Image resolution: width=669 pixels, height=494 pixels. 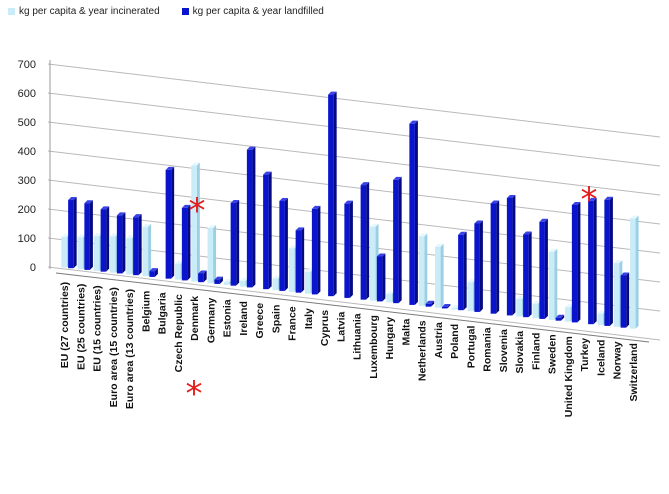 I want to click on x-tick-label: Poland, so click(x=455, y=341).